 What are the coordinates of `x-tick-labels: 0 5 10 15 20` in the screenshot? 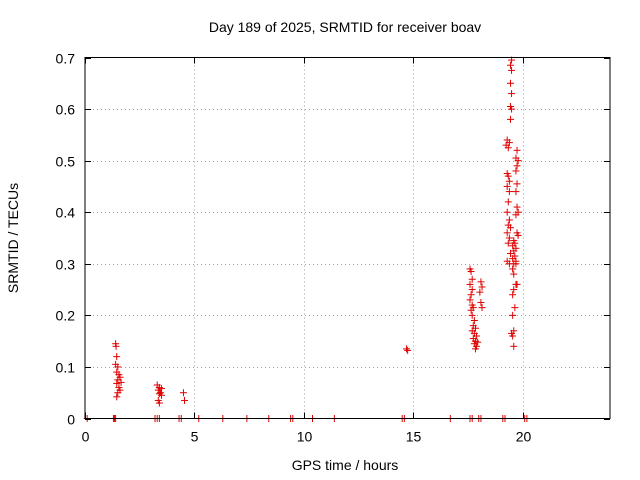 It's located at (307, 437).